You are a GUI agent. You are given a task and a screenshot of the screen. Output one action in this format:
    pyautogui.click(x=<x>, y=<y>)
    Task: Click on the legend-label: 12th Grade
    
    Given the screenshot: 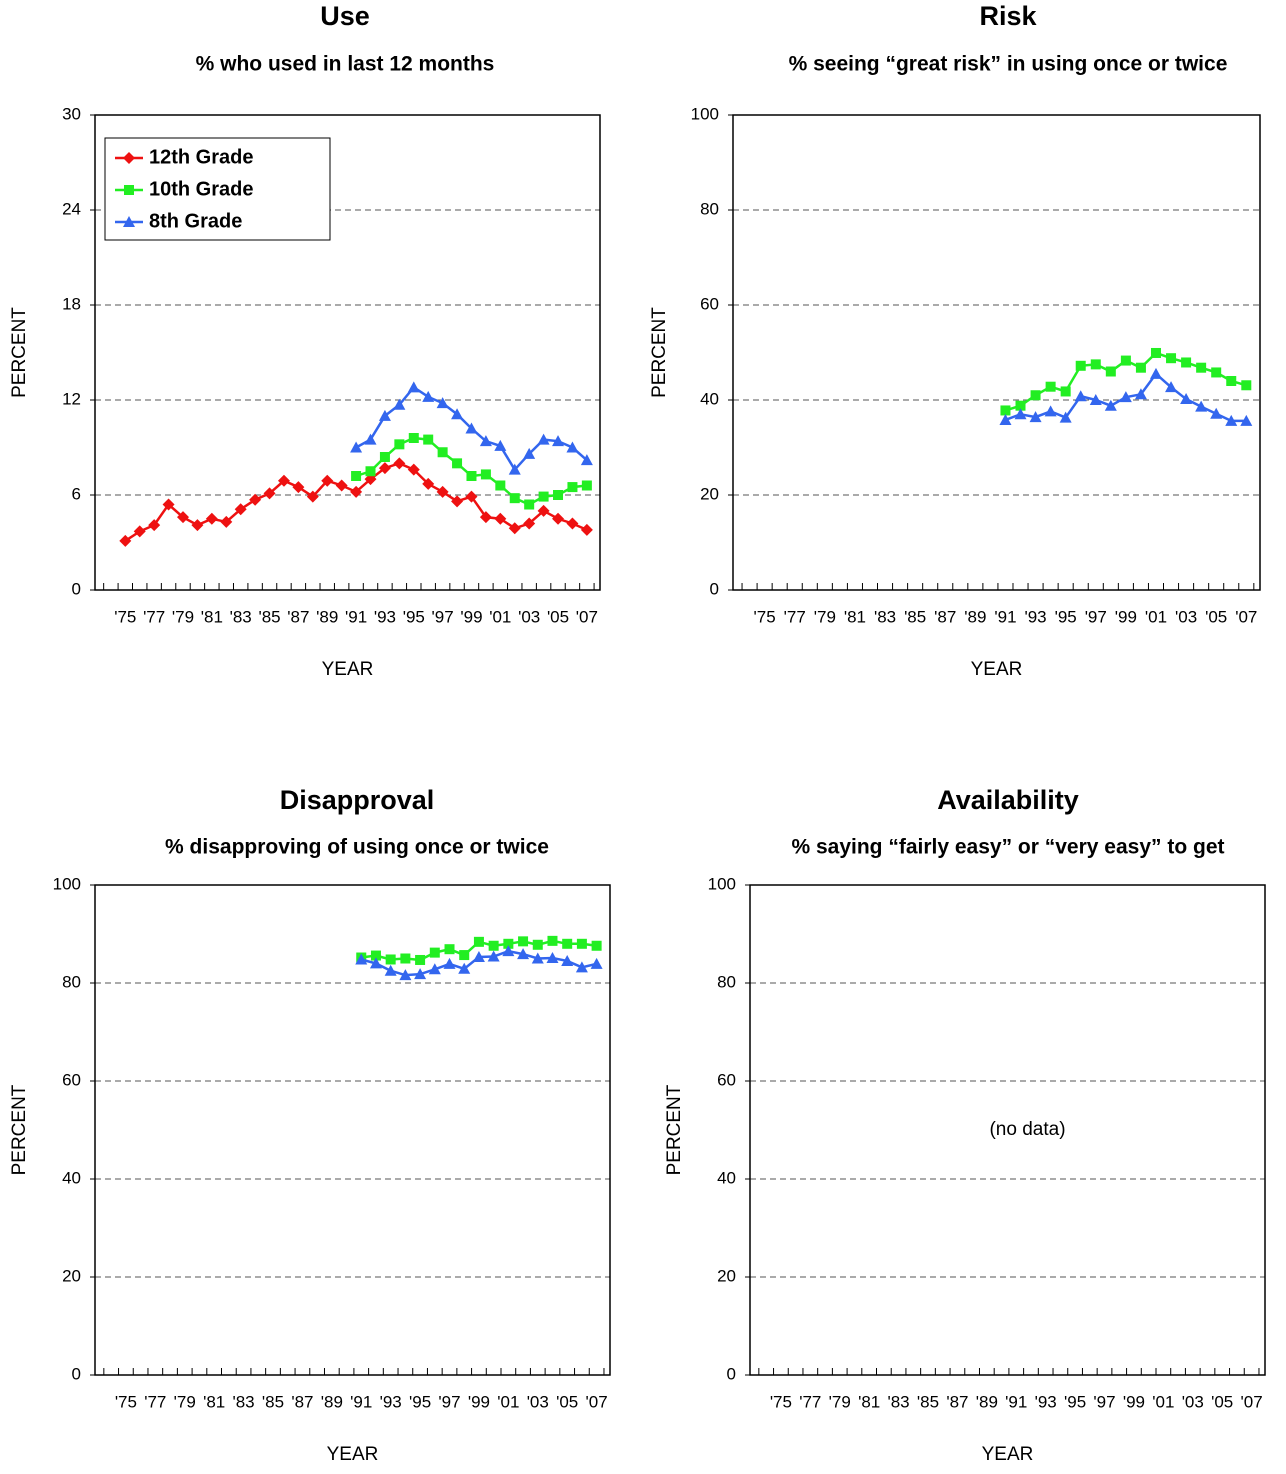 What is the action you would take?
    pyautogui.click(x=201, y=157)
    